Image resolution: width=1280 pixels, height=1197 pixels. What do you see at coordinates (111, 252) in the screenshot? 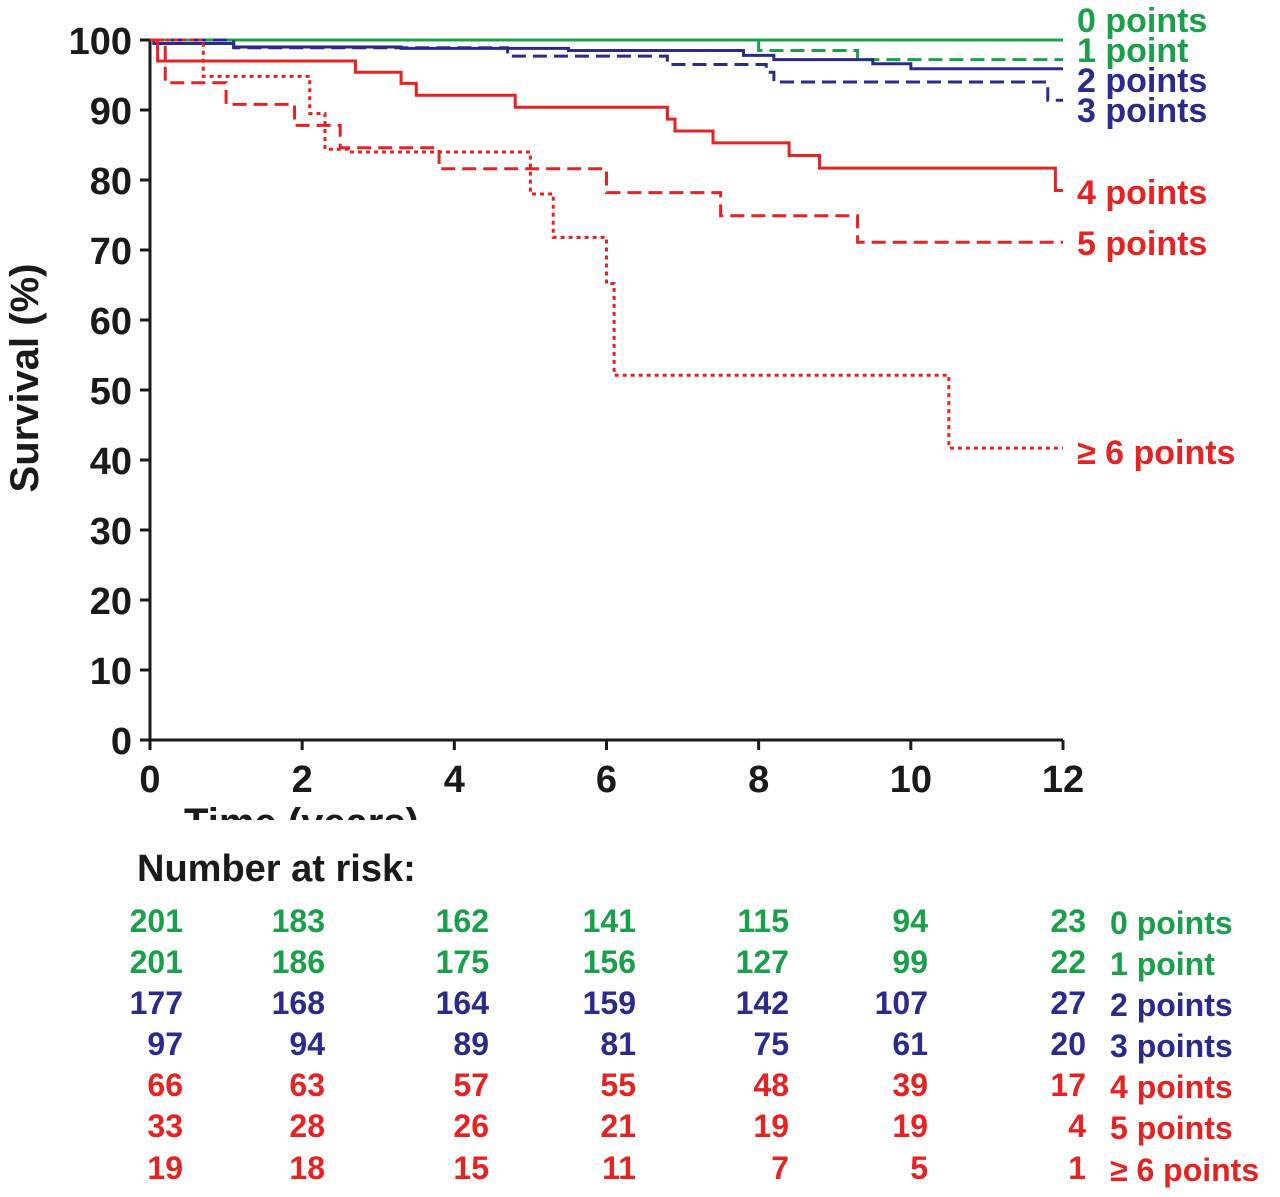
I see `y-tick-label: 70` at bounding box center [111, 252].